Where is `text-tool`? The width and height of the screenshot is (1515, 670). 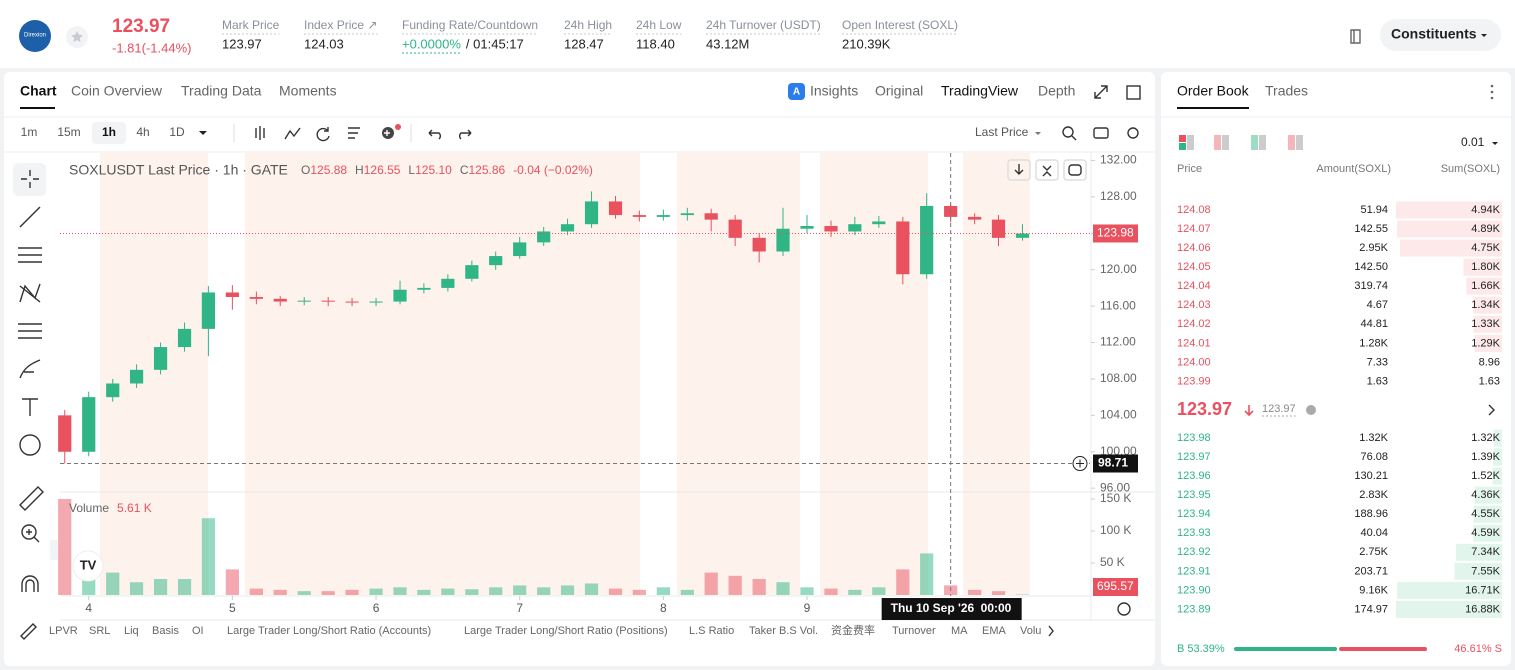
text-tool is located at coordinates (30, 407).